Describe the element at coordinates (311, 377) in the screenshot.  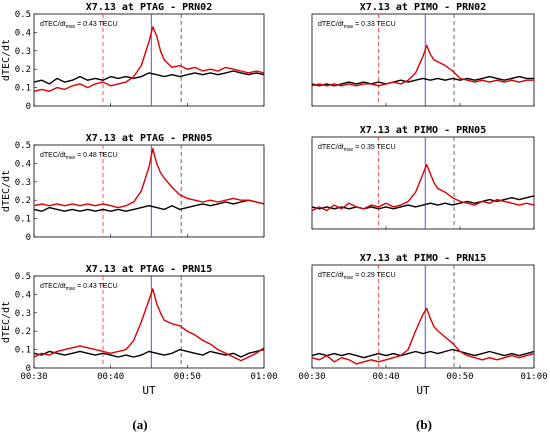
I see `panel-6-x-tick-label: 00:30` at that location.